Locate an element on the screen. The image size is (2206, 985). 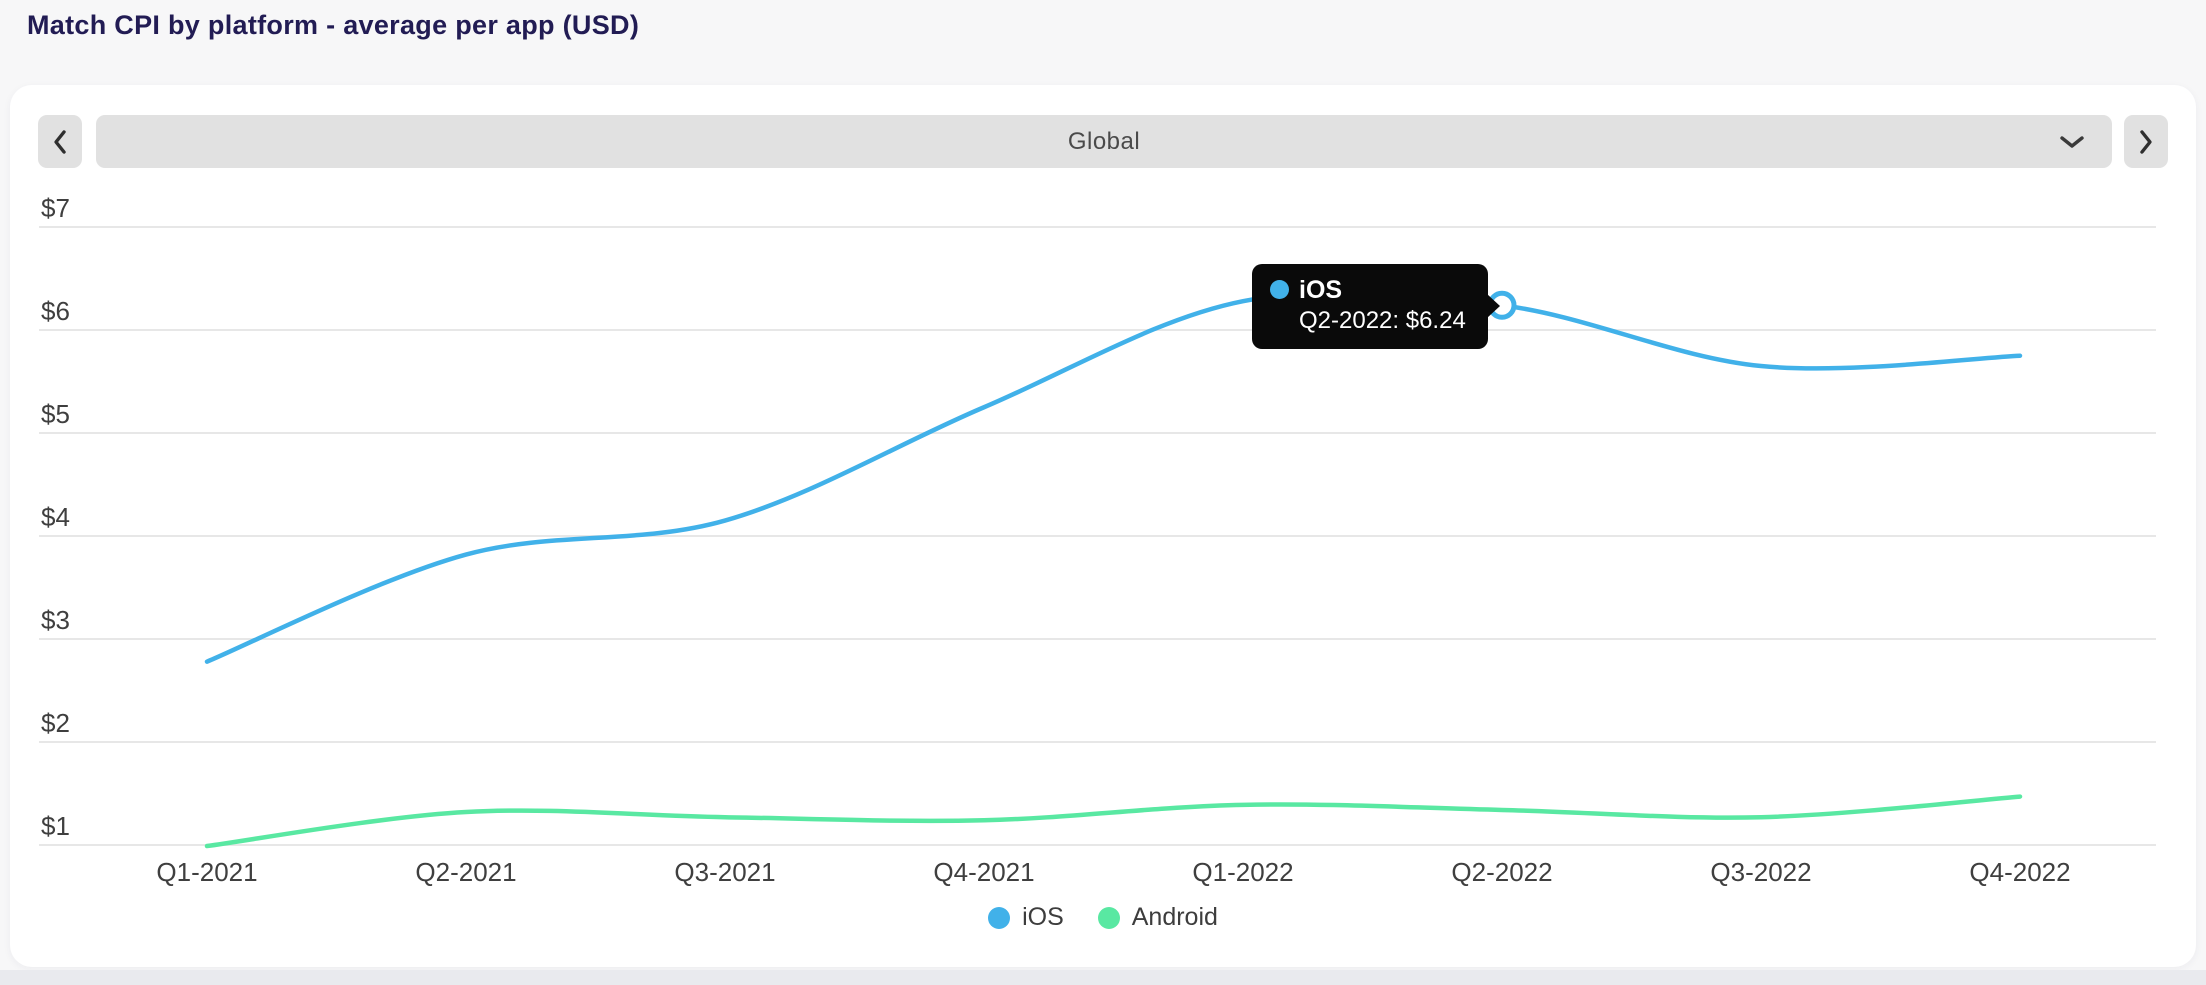
legend-item-ios: iOS is located at coordinates (1026, 917).